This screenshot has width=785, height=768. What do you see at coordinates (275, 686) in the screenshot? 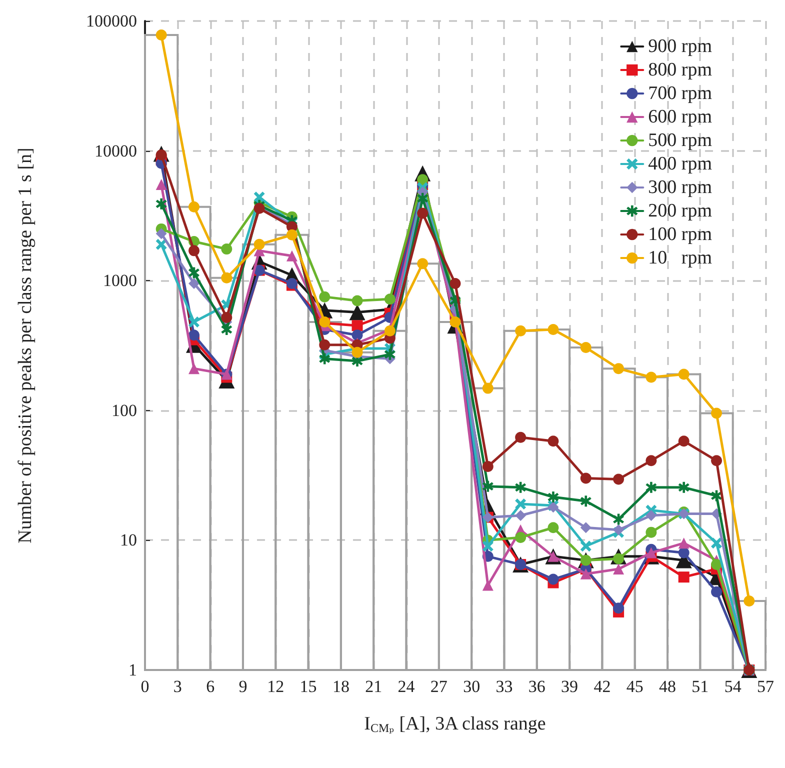
I see `x-tick-label: 12` at bounding box center [275, 686].